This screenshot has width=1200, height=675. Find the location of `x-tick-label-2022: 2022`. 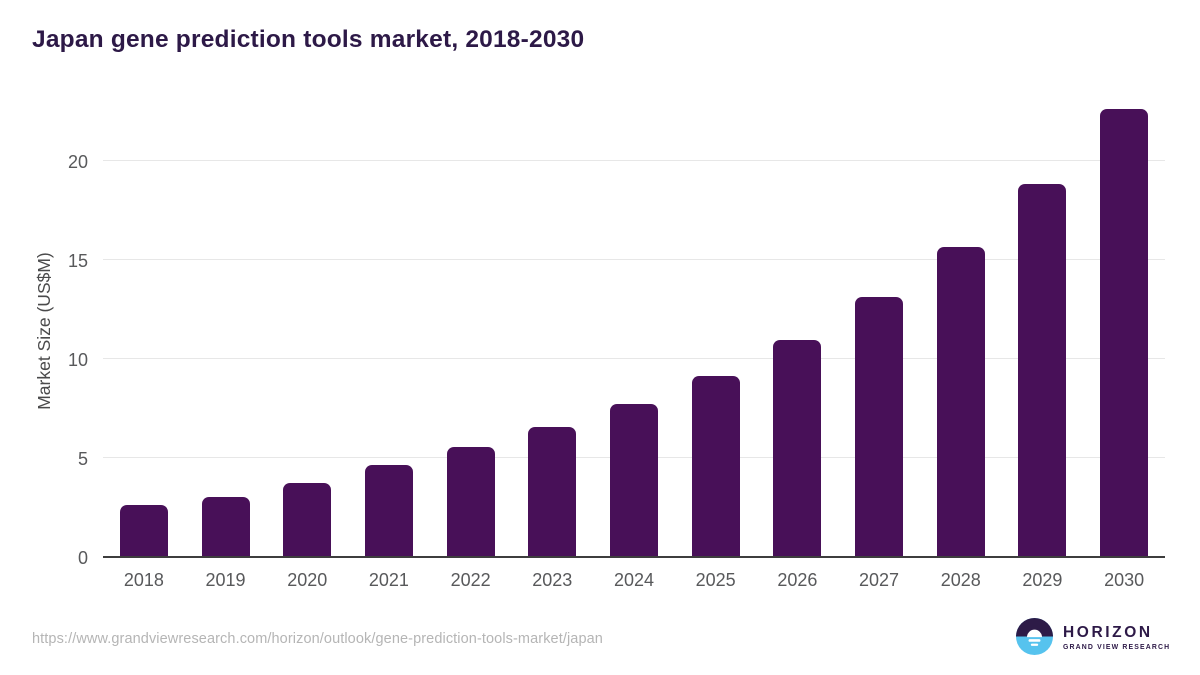

x-tick-label-2022: 2022 is located at coordinates (470, 580).